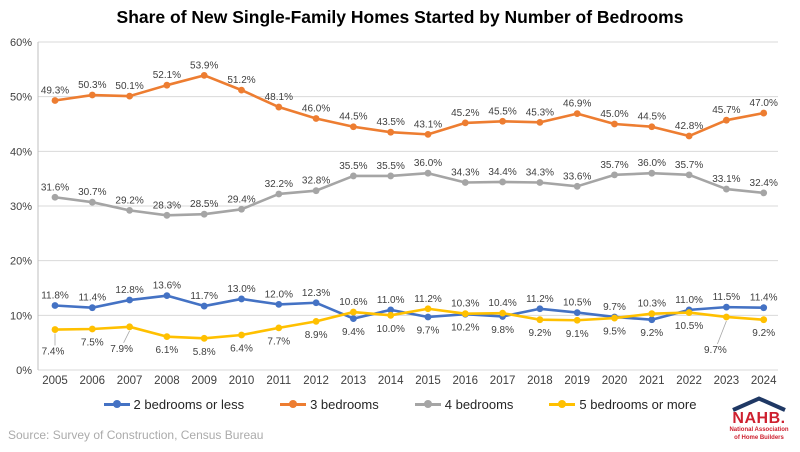  I want to click on data-label: 29.4%, so click(241, 199).